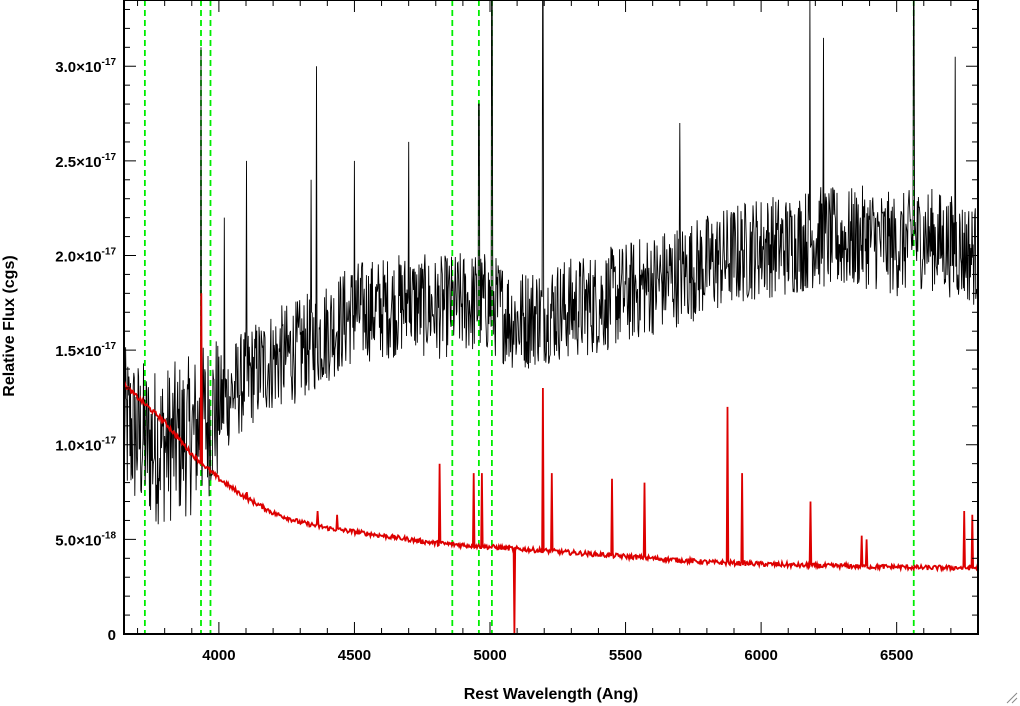 This screenshot has height=706, width=1020. Describe the element at coordinates (85, 445) in the screenshot. I see `y-tick-label: 1.0×10⁻¹⁷` at that location.